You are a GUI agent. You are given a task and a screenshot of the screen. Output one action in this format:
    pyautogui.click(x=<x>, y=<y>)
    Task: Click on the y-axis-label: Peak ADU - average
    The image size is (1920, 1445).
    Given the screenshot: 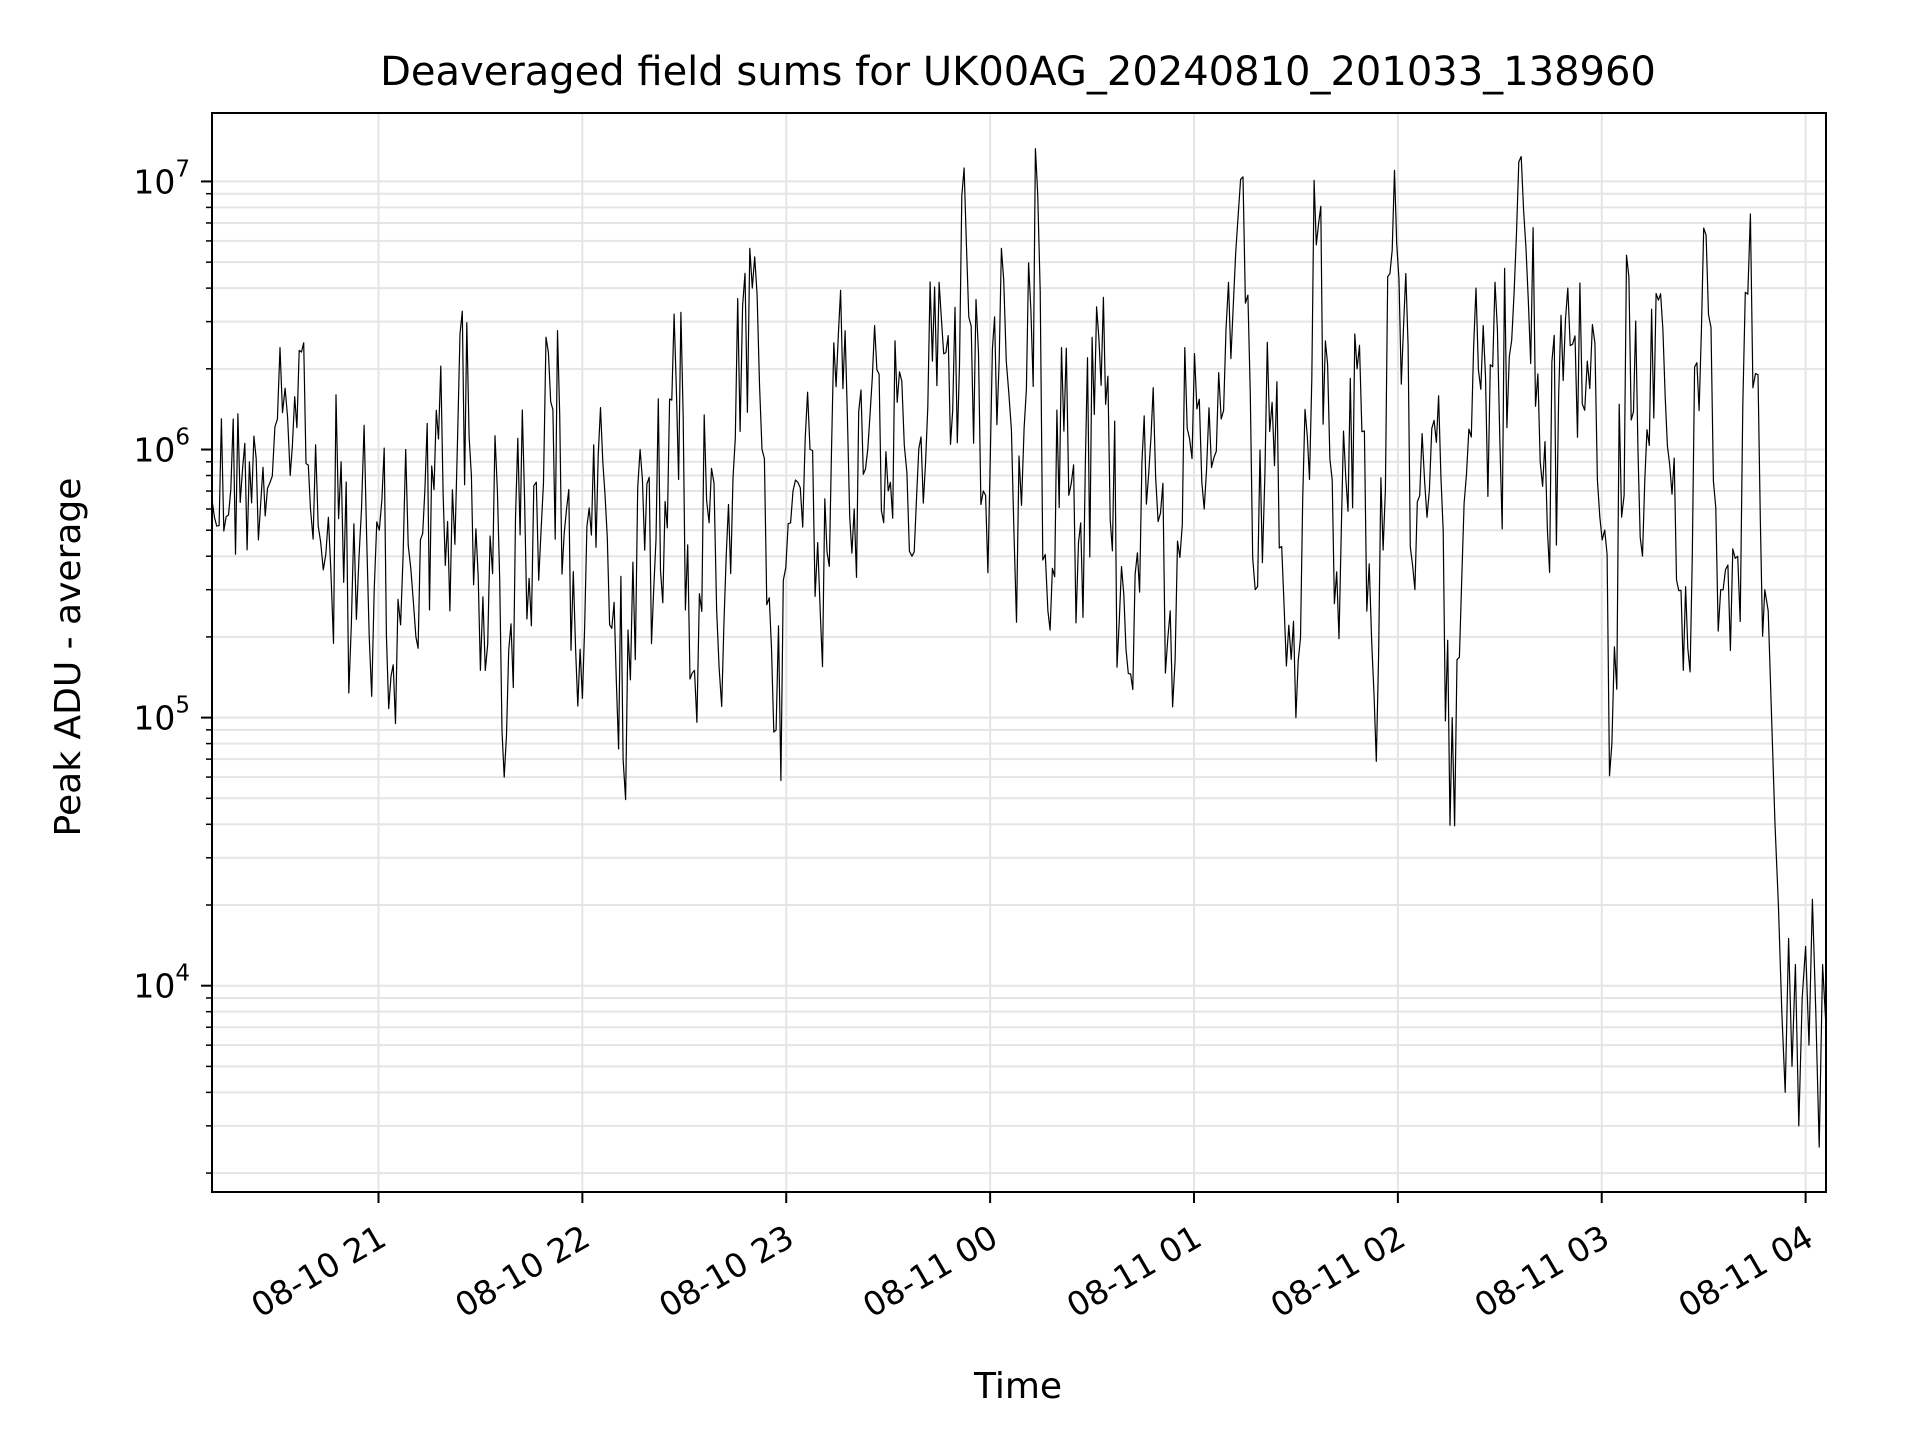 What is the action you would take?
    pyautogui.click(x=68, y=657)
    